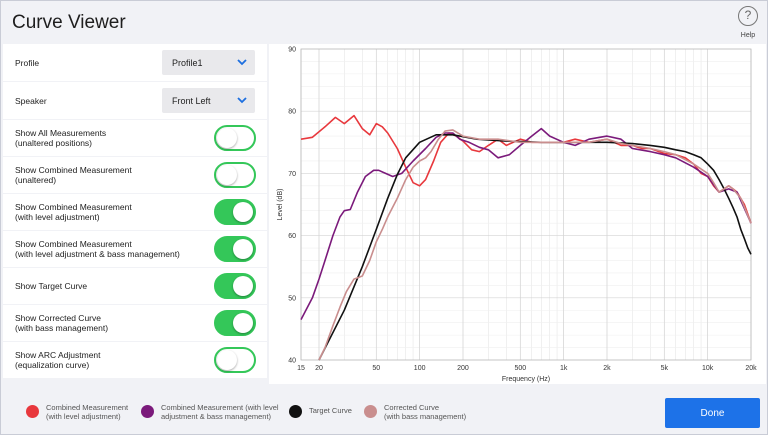  What do you see at coordinates (665, 368) in the screenshot?
I see `x-tick-label: 5k` at bounding box center [665, 368].